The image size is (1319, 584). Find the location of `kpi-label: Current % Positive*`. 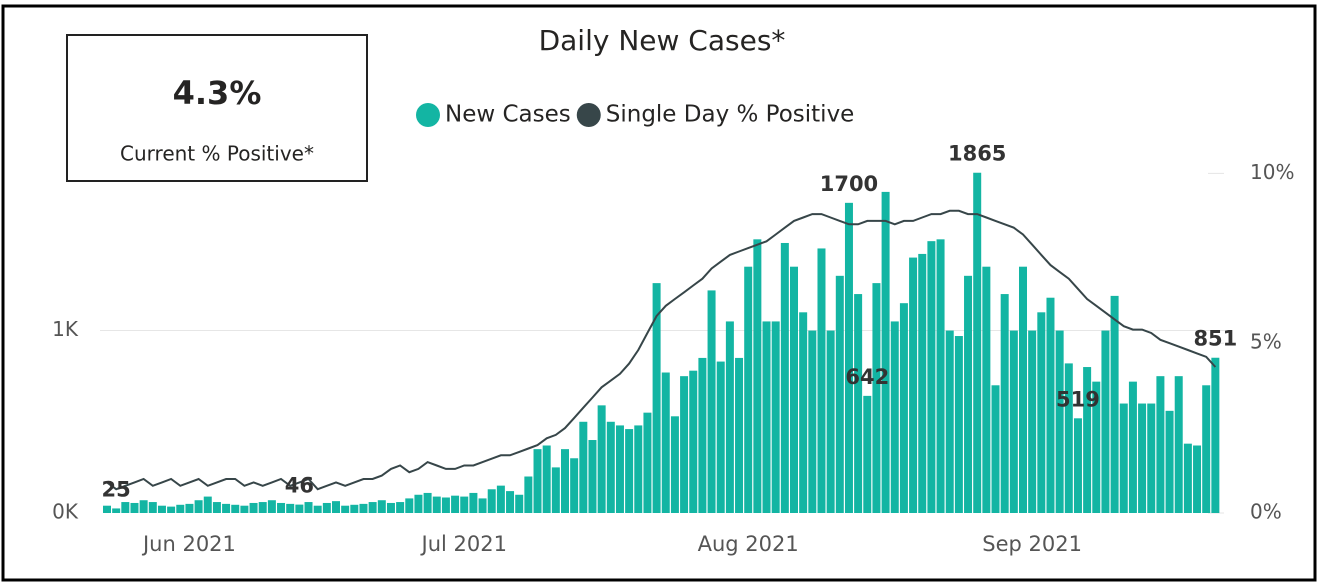

kpi-label: Current % Positive* is located at coordinates (217, 154).